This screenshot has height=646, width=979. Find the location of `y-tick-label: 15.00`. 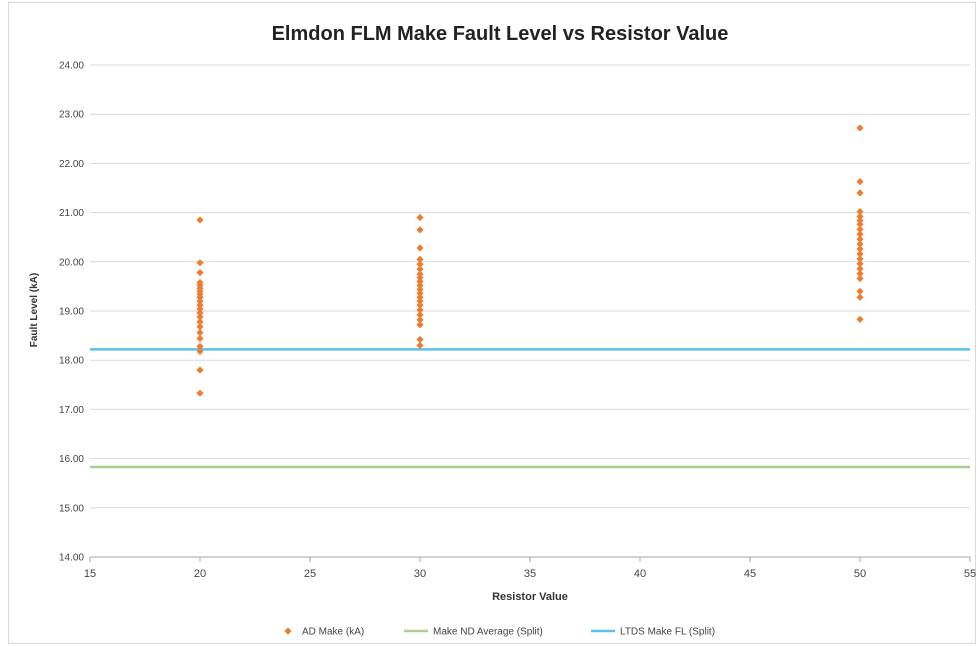

y-tick-label: 15.00 is located at coordinates (71, 508).